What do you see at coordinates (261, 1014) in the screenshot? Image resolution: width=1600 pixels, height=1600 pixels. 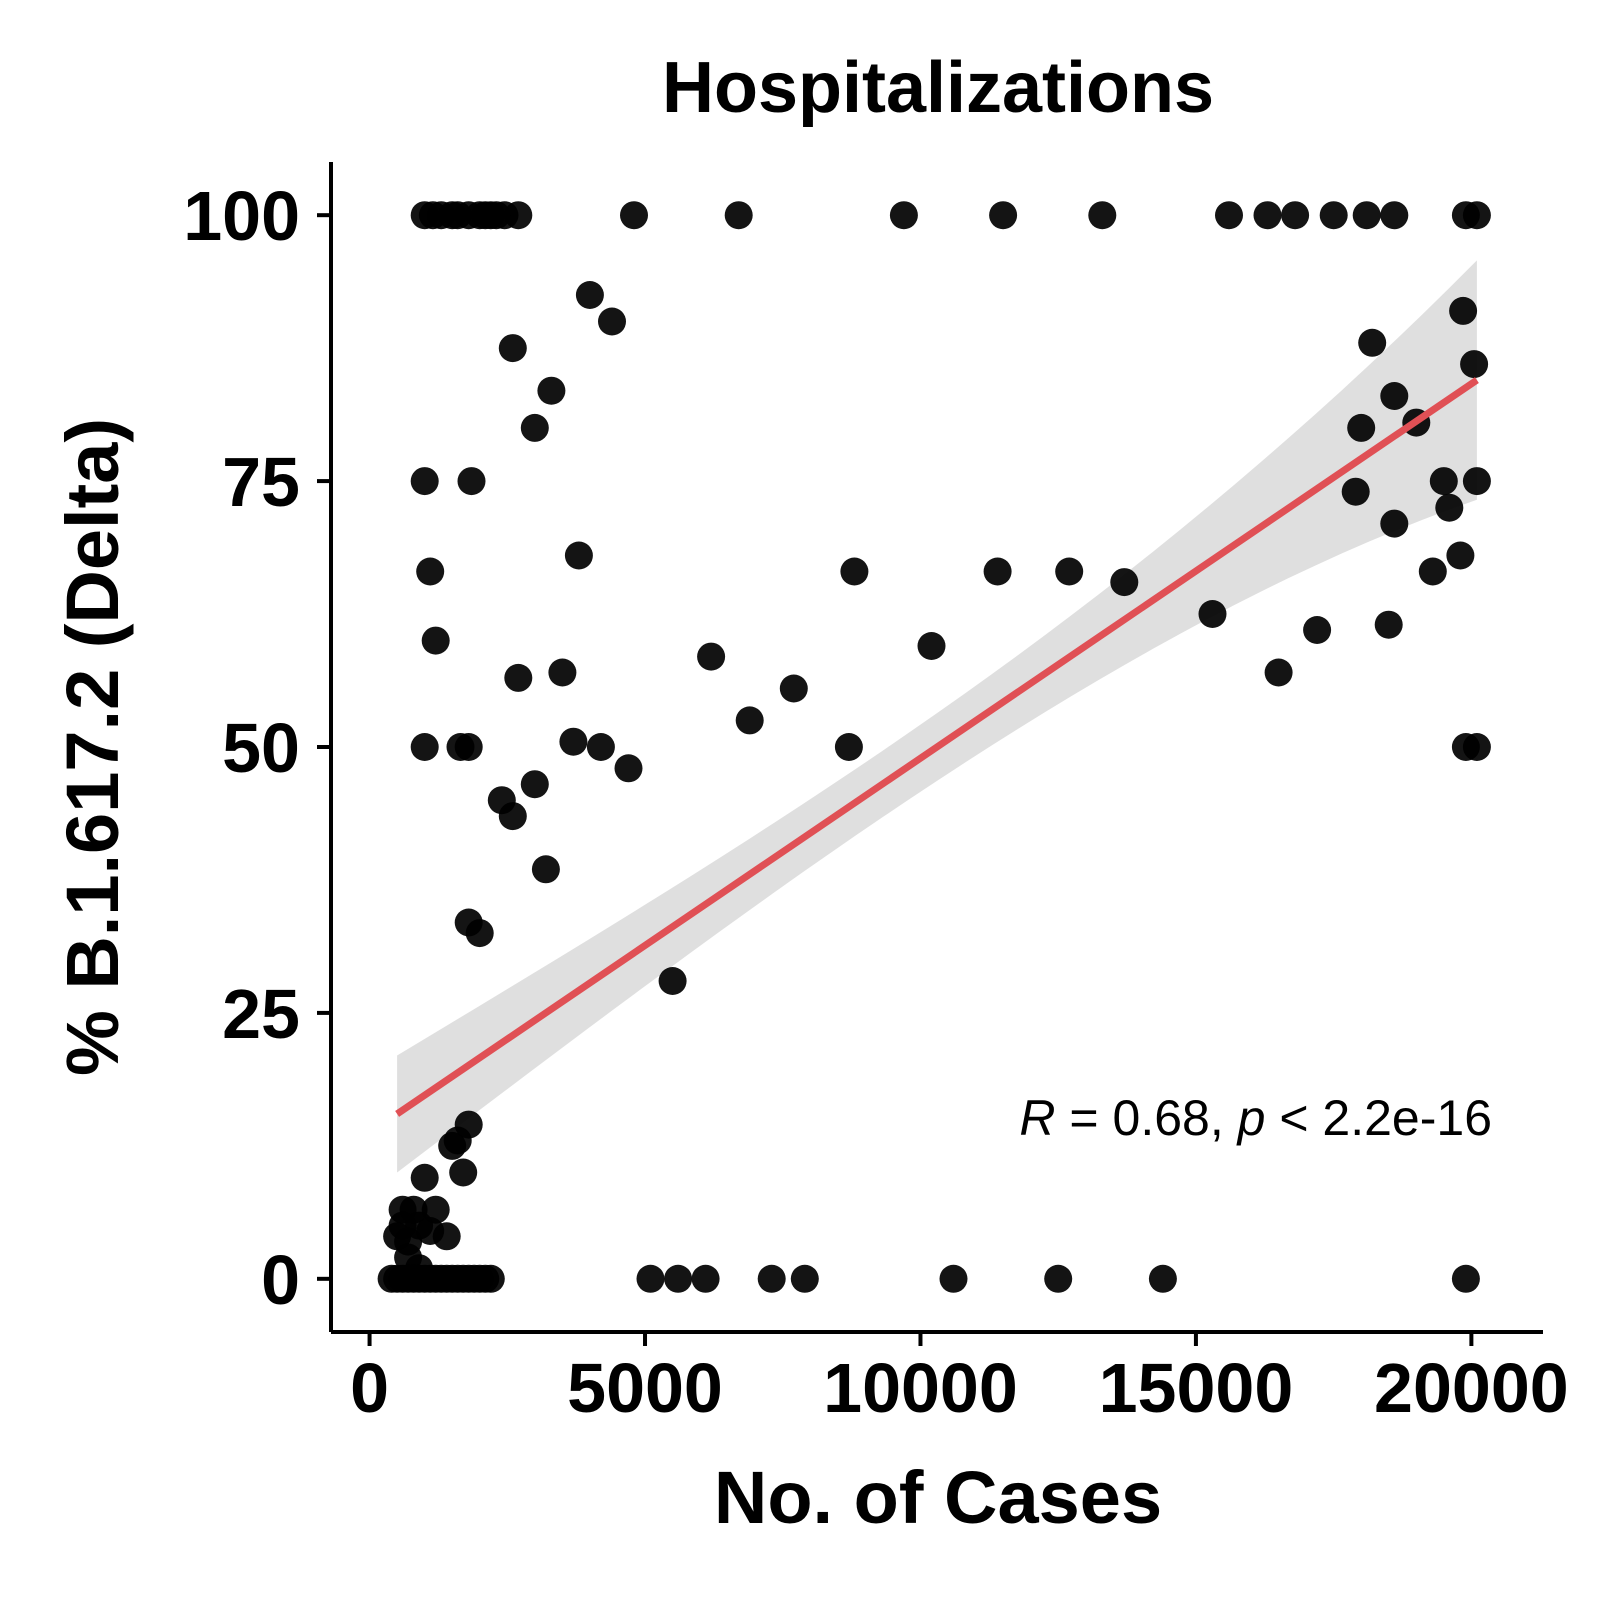 I see `y-tick-label: 25` at bounding box center [261, 1014].